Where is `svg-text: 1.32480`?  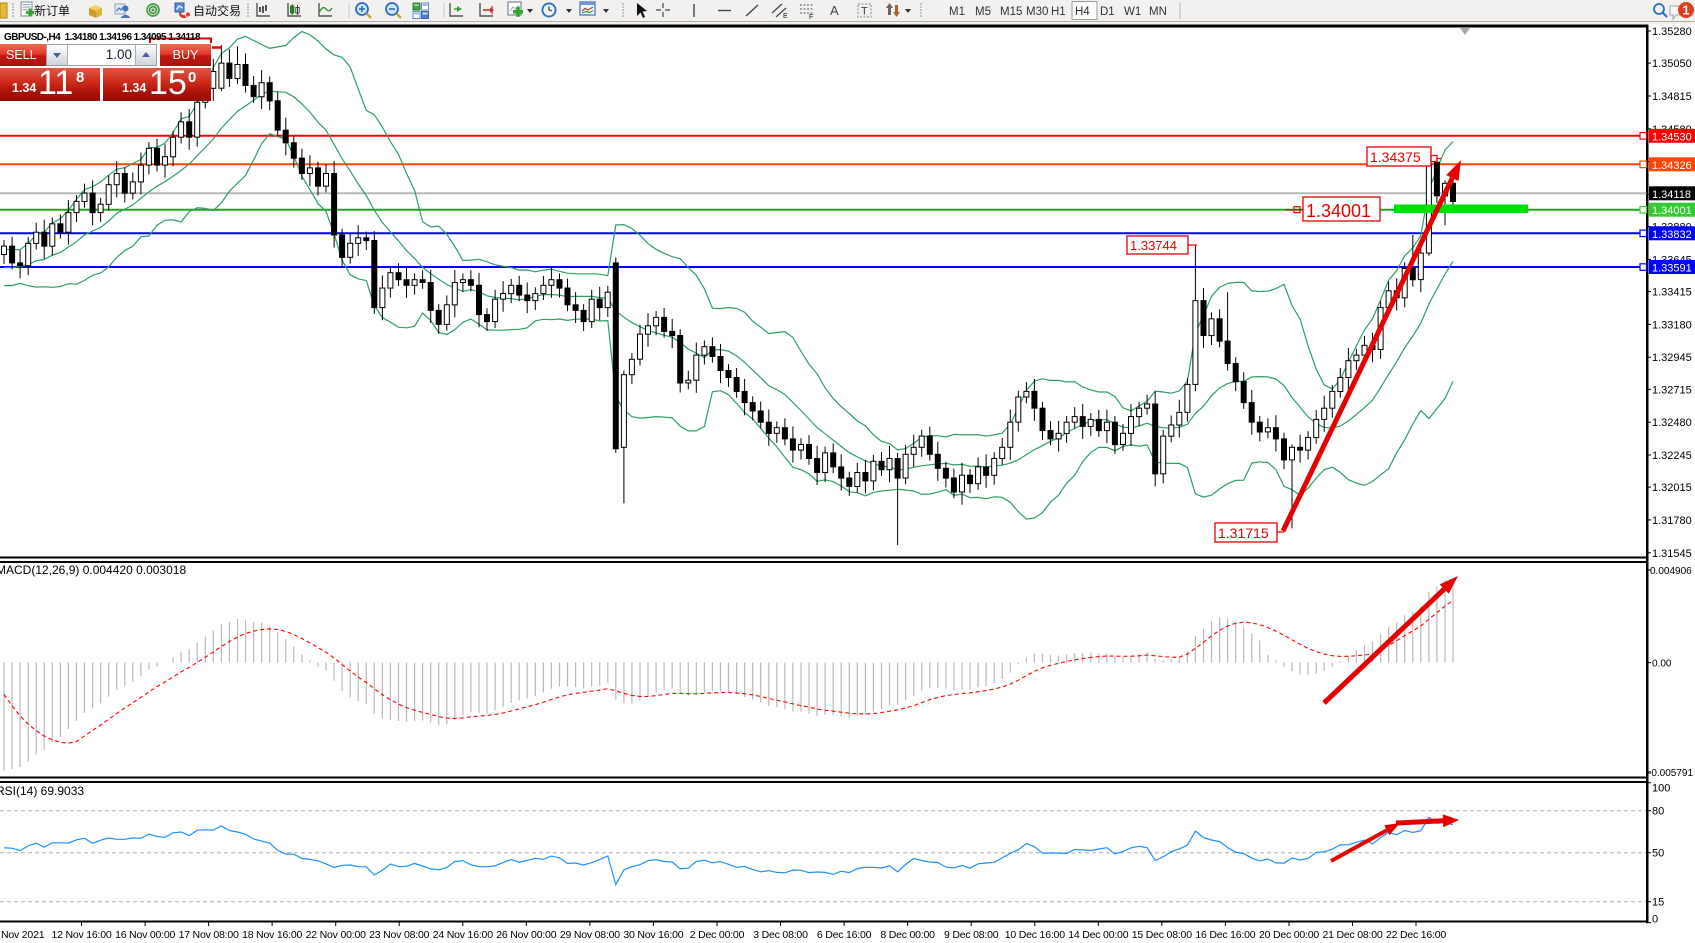
svg-text: 1.32480 is located at coordinates (1672, 423).